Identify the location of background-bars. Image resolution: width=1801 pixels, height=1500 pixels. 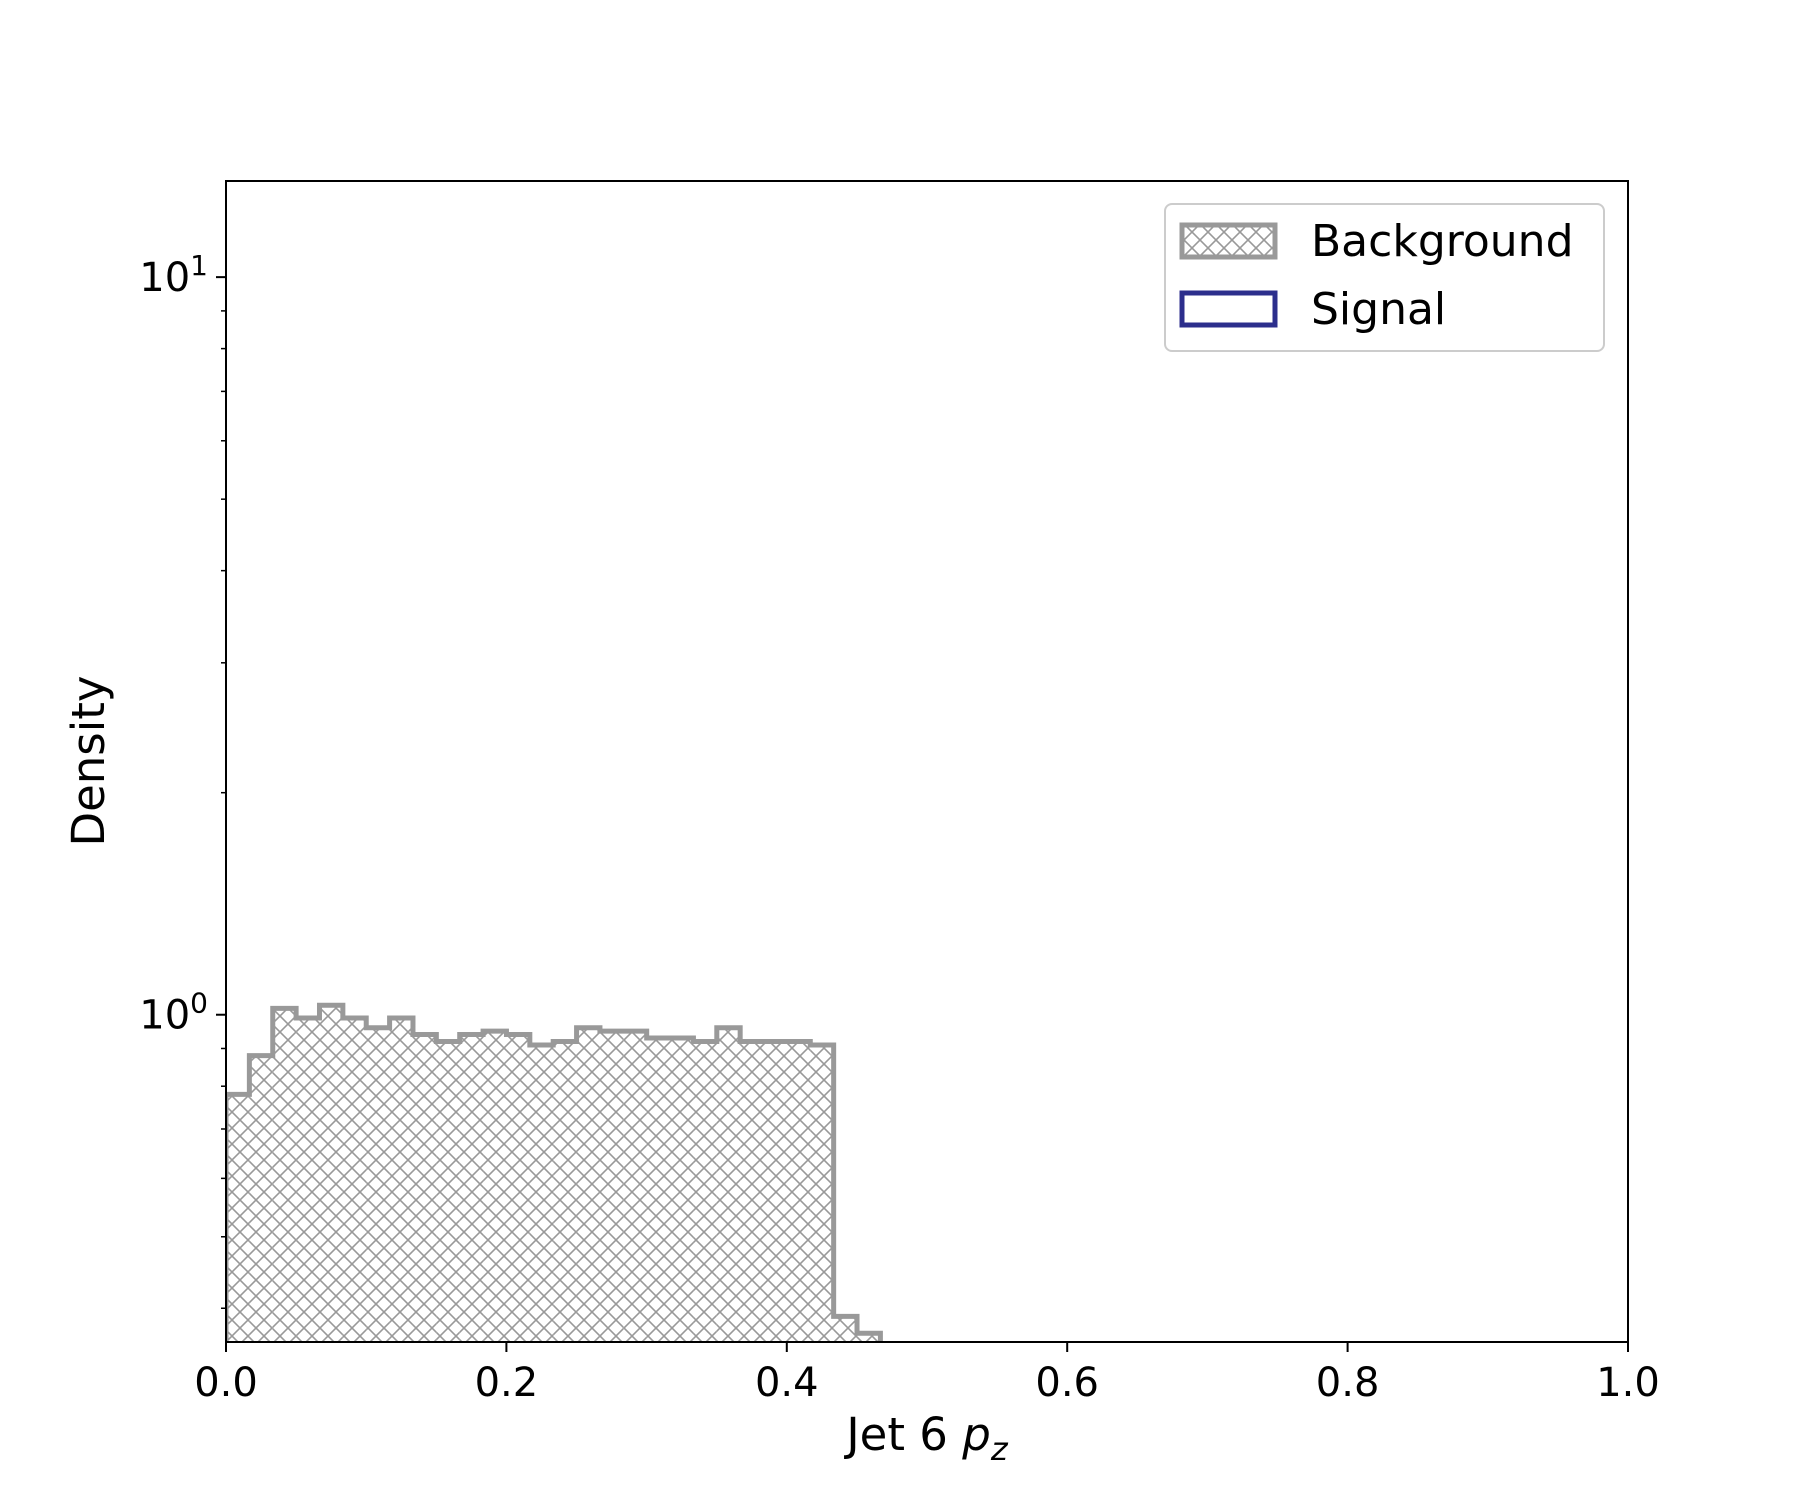
(553, 1173).